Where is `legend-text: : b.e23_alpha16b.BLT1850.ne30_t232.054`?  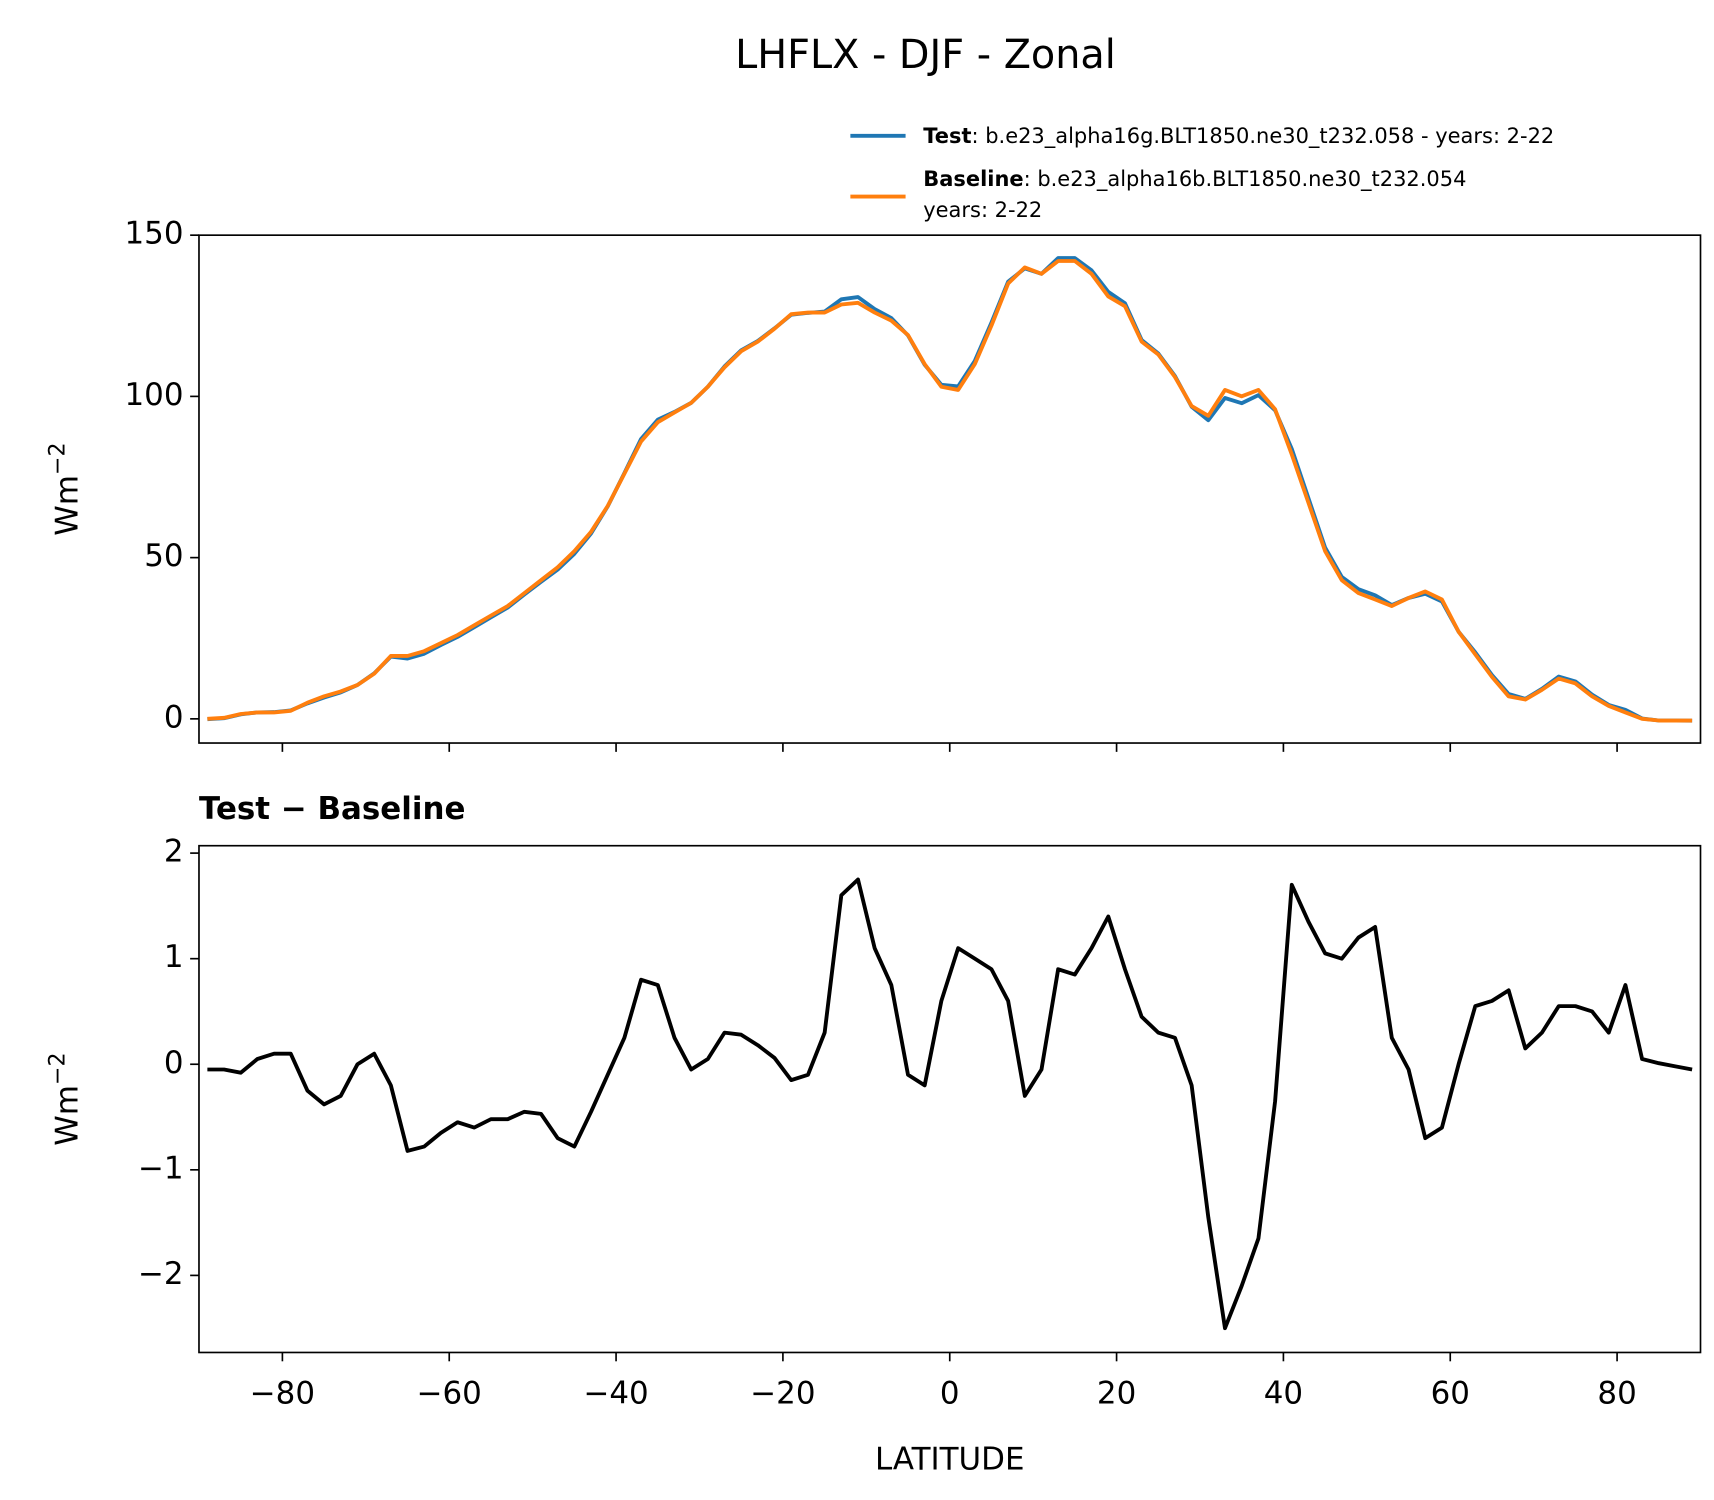
legend-text: : b.e23_alpha16b.BLT1850.ne30_t232.054 is located at coordinates (1245, 179).